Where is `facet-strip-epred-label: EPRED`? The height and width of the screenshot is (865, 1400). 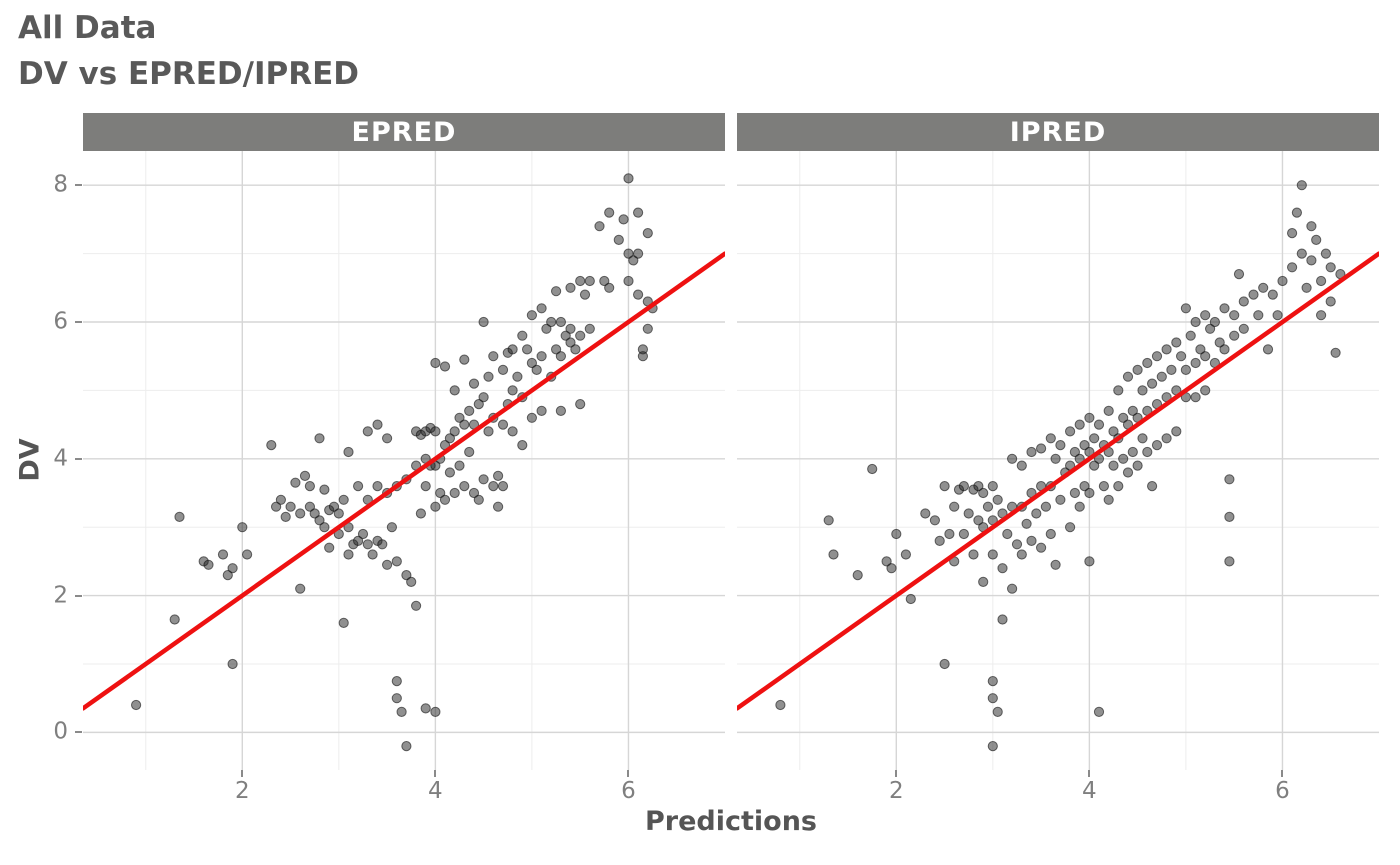 facet-strip-epred-label: EPRED is located at coordinates (404, 132).